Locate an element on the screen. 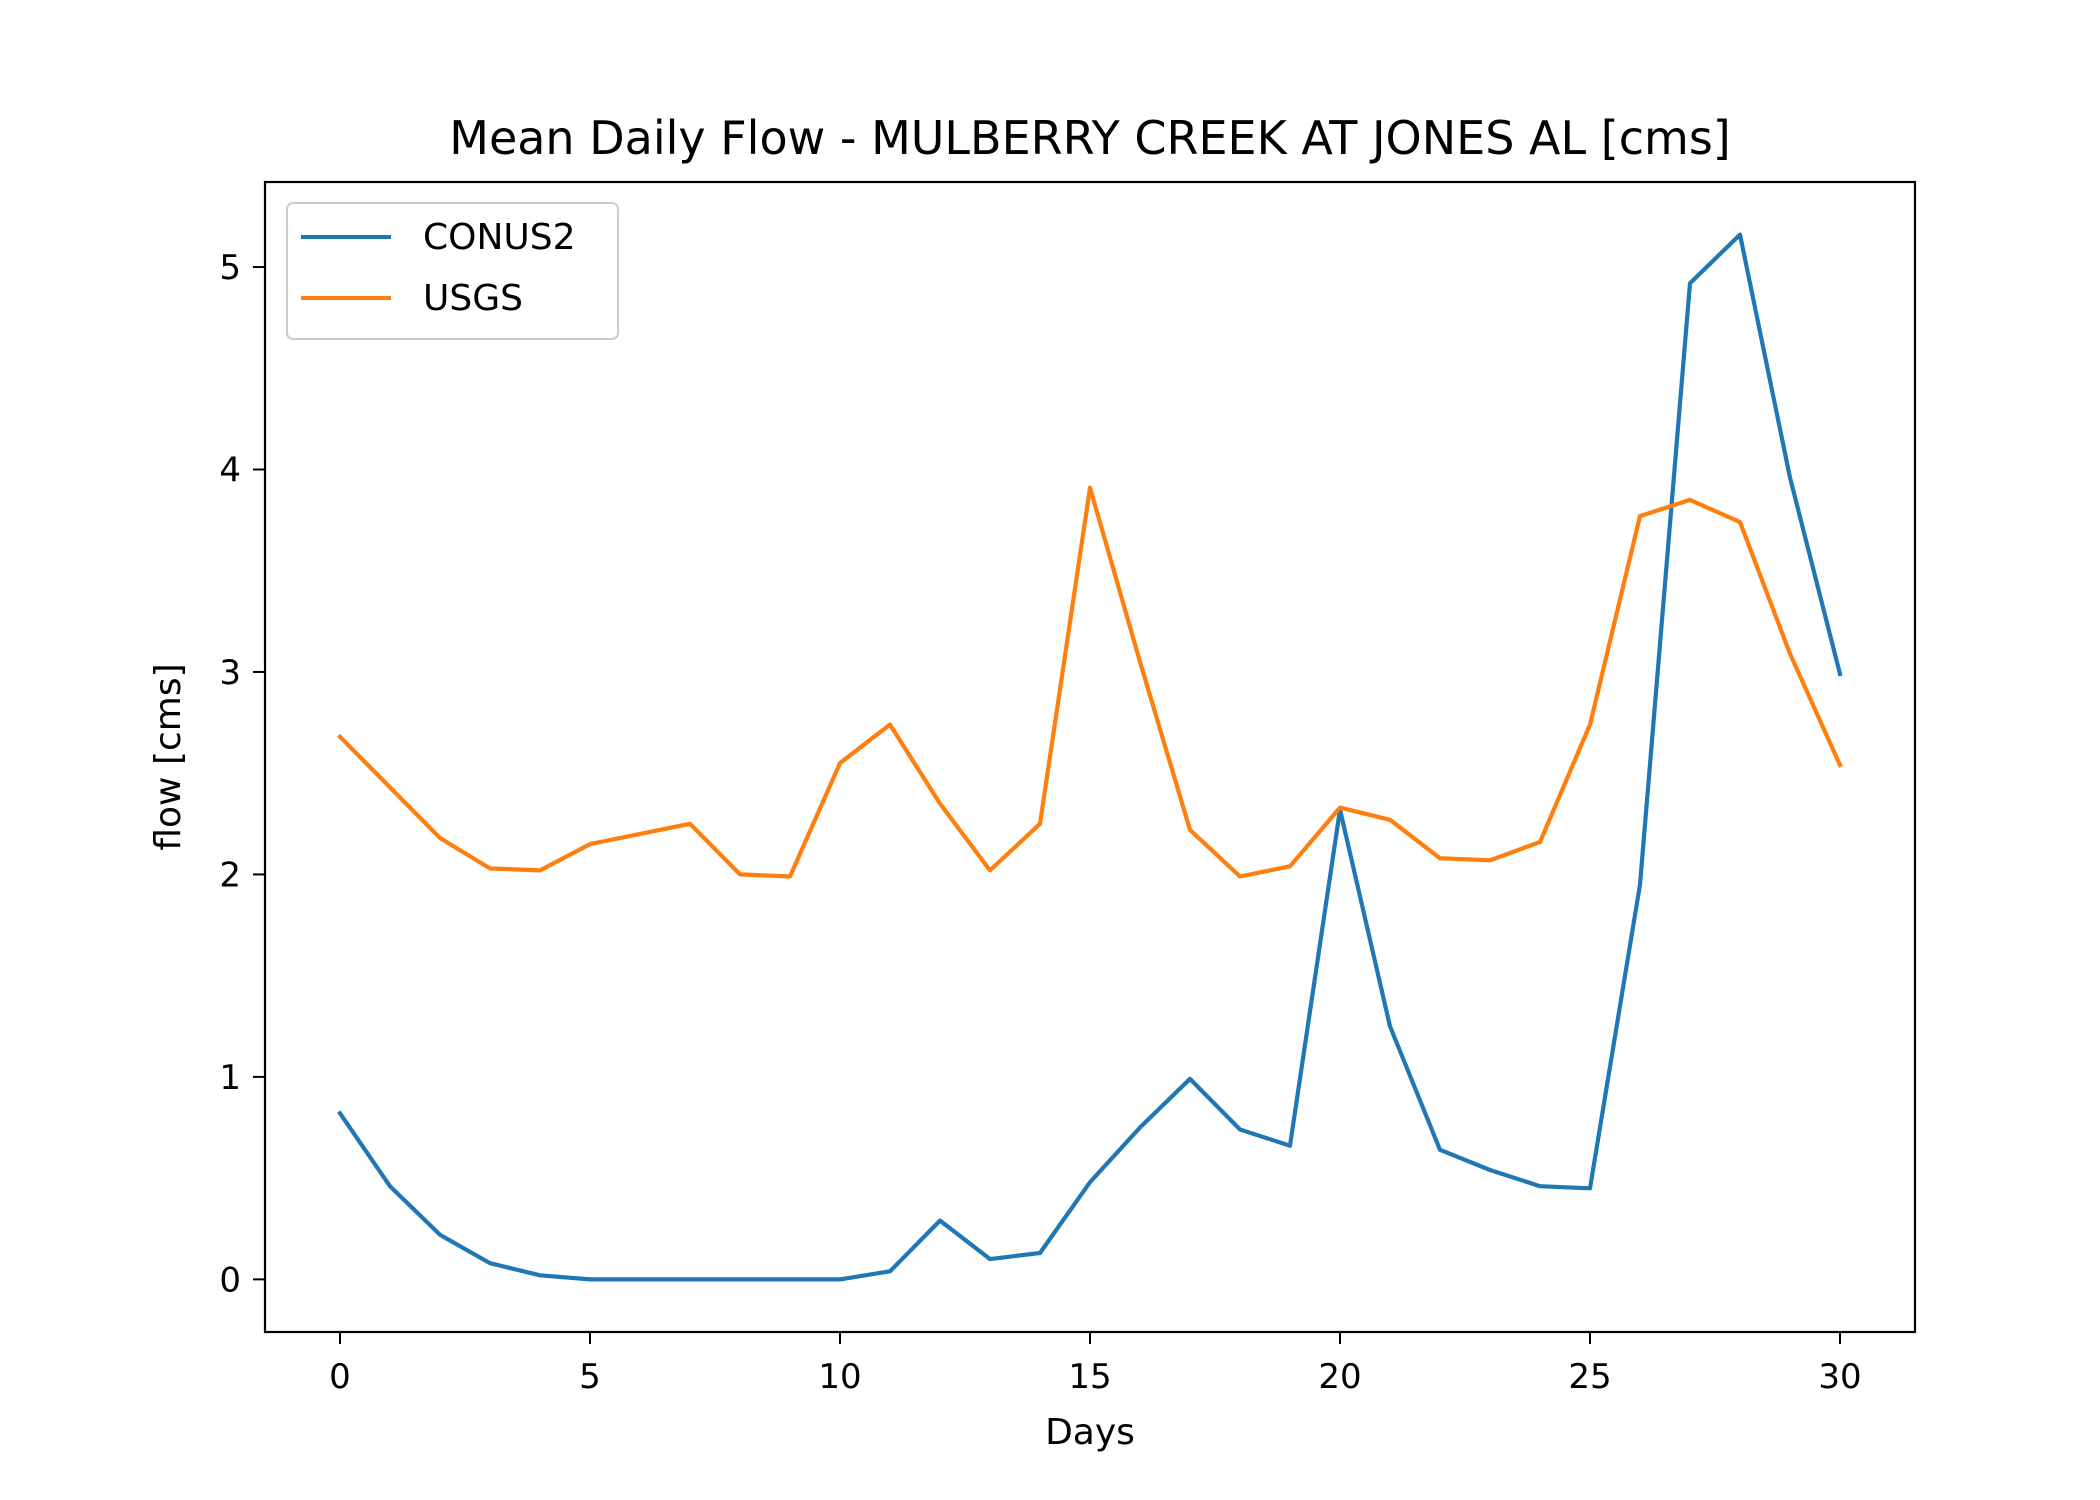 The image size is (2100, 1500). x-tick-label: 10 is located at coordinates (839, 1377).